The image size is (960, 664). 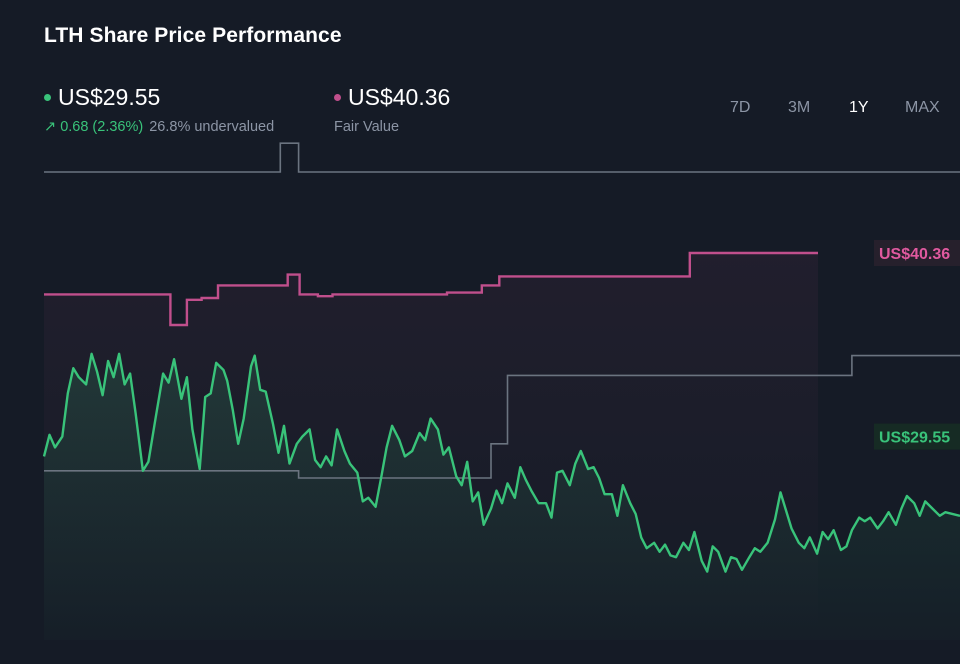 I want to click on tab-7d: 7D, so click(x=740, y=107).